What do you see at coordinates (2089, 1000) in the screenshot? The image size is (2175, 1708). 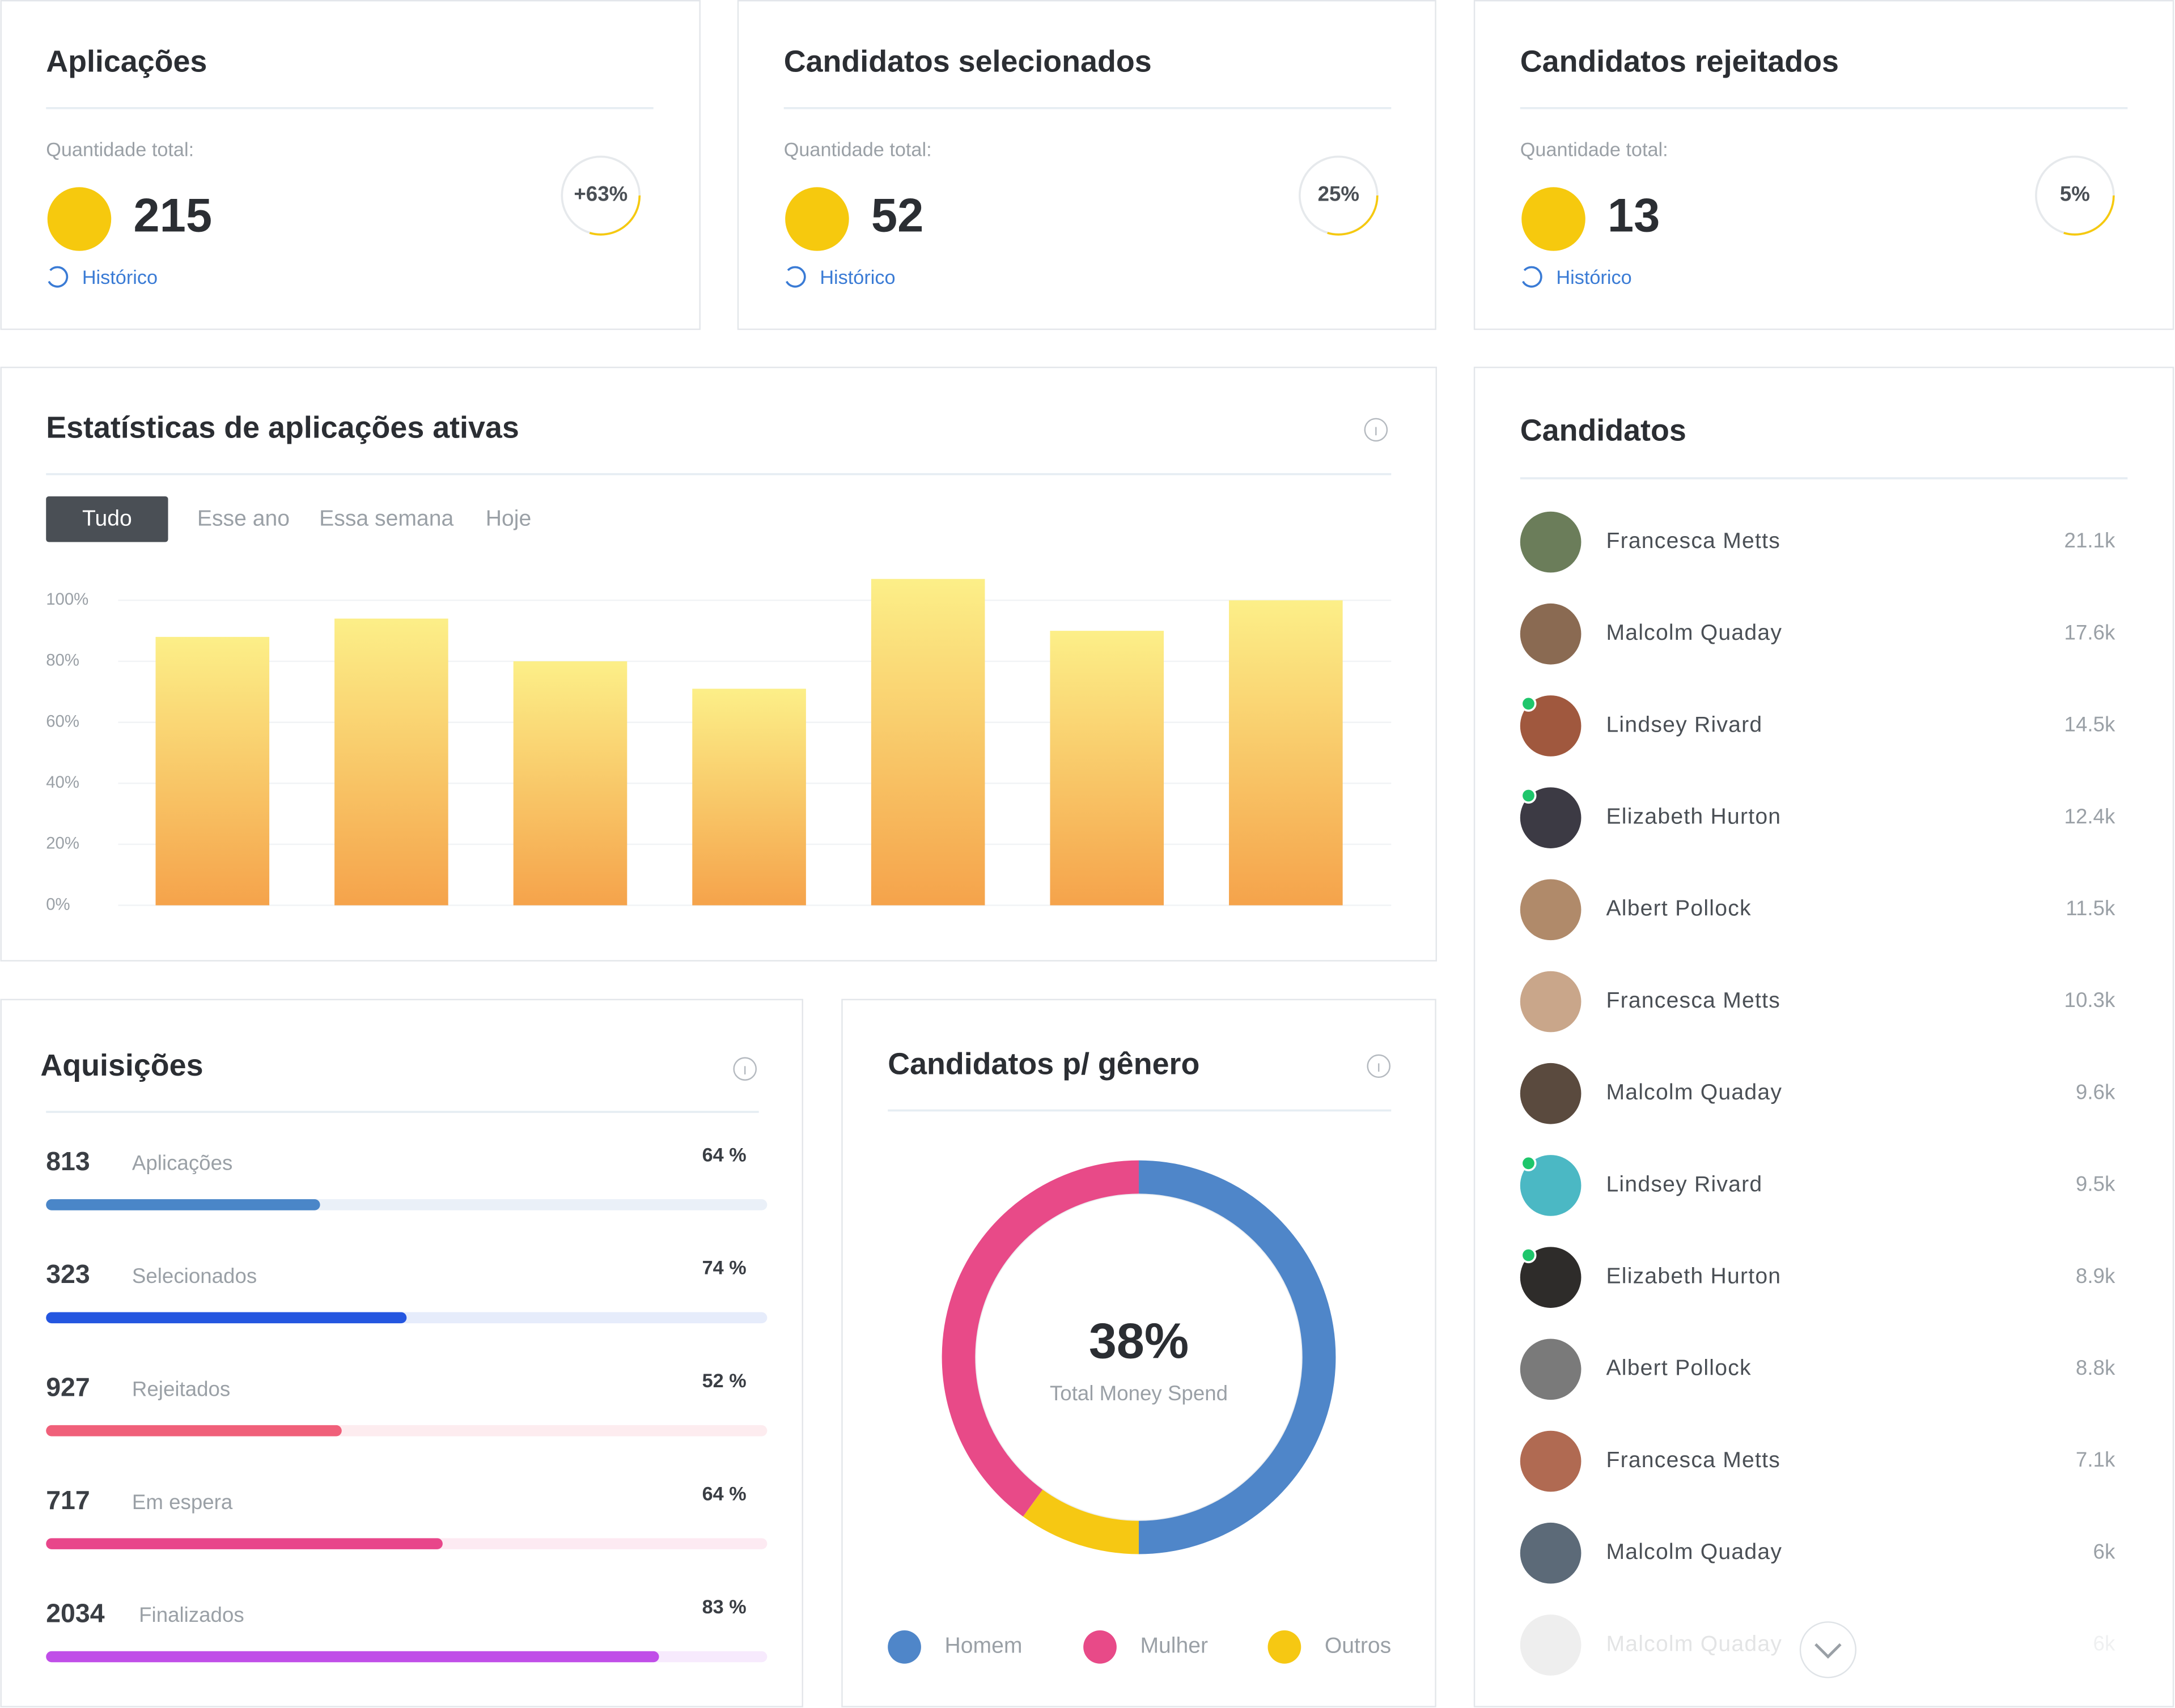 I see `candidate-value: 10.3k` at bounding box center [2089, 1000].